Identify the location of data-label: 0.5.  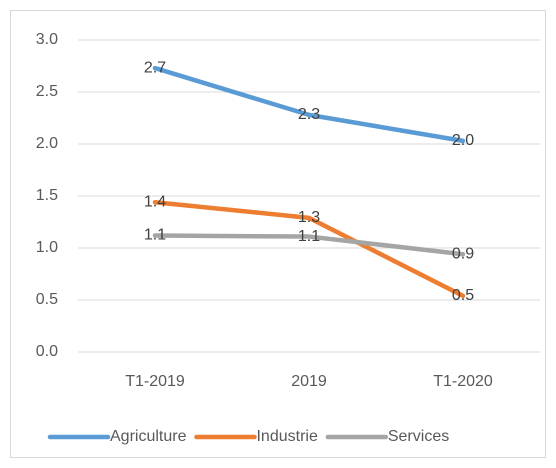
(463, 295).